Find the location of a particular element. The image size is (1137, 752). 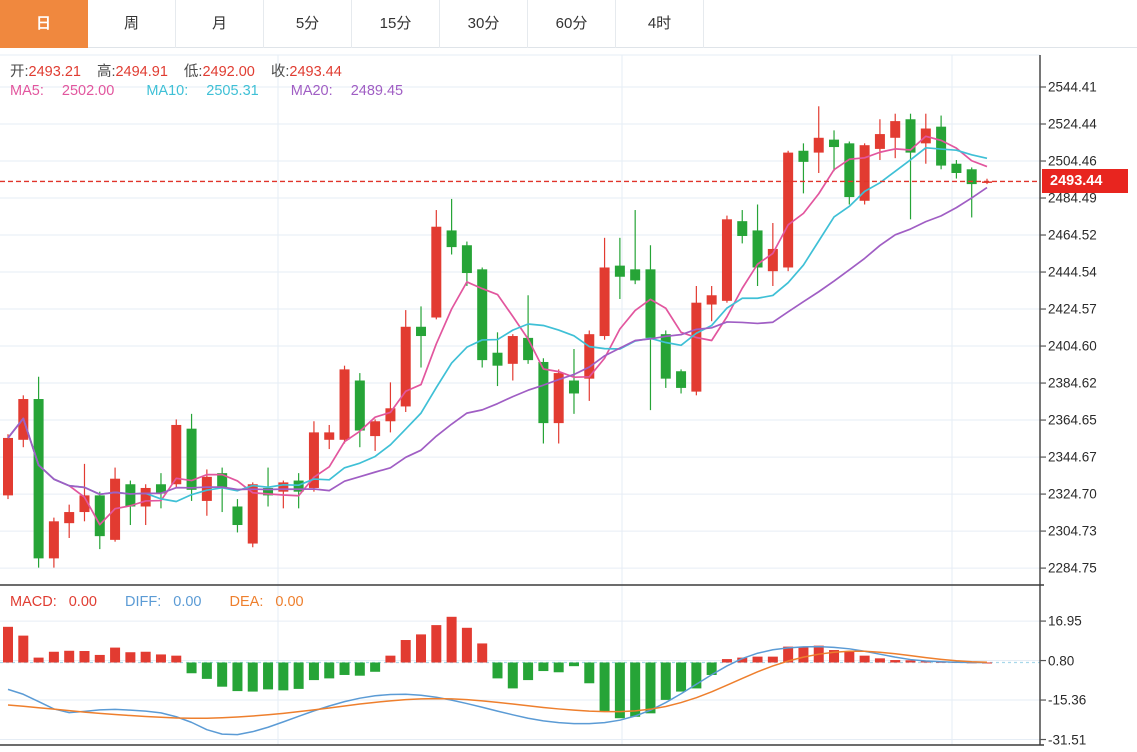

price-tick-label: 2424.57 is located at coordinates (1072, 309).